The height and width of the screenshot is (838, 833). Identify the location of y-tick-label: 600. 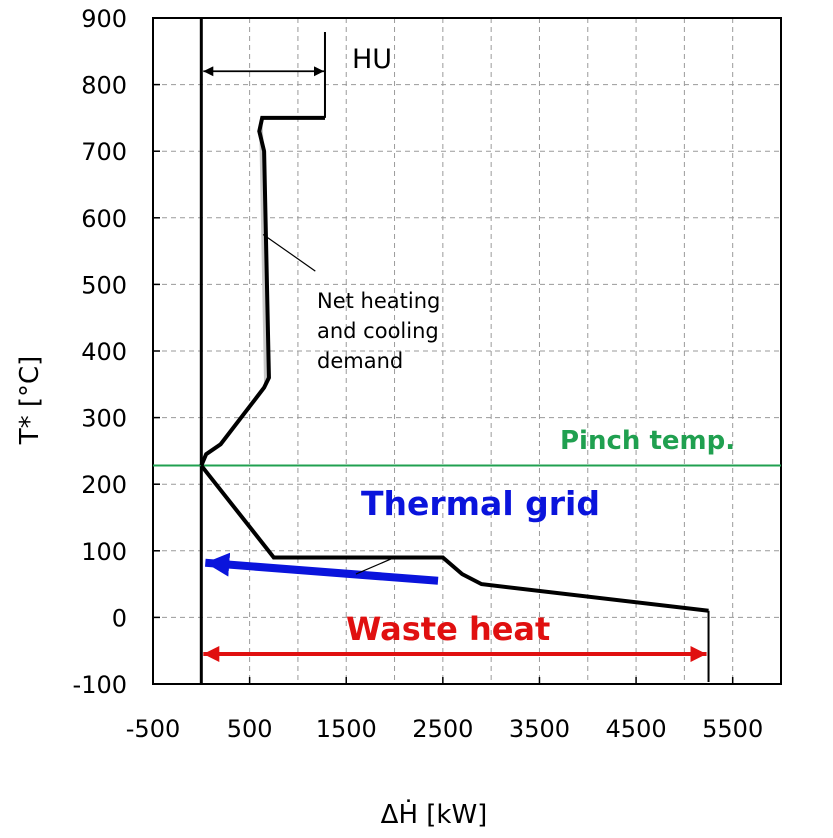
(104, 219).